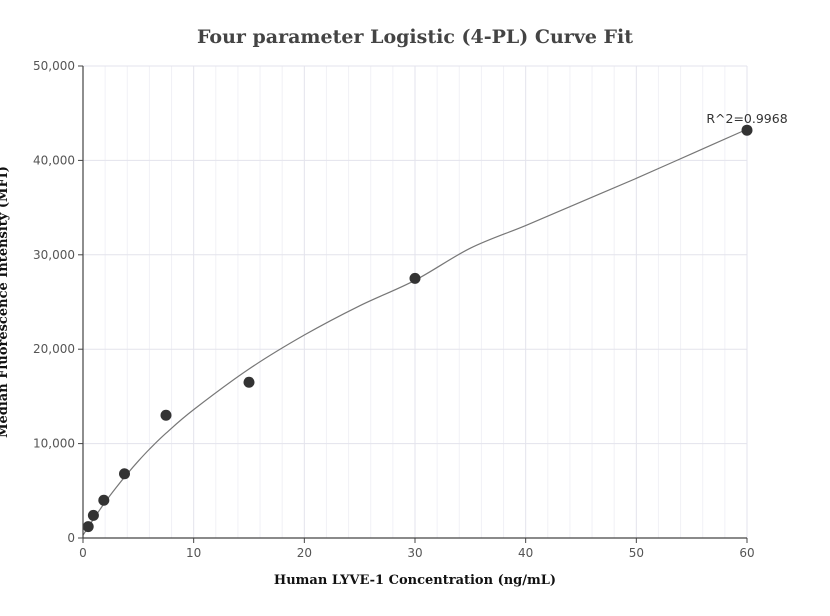 The image size is (830, 616). I want to click on x-axis-title: Human LYVE-1 Concentration (ng/mL), so click(415, 580).